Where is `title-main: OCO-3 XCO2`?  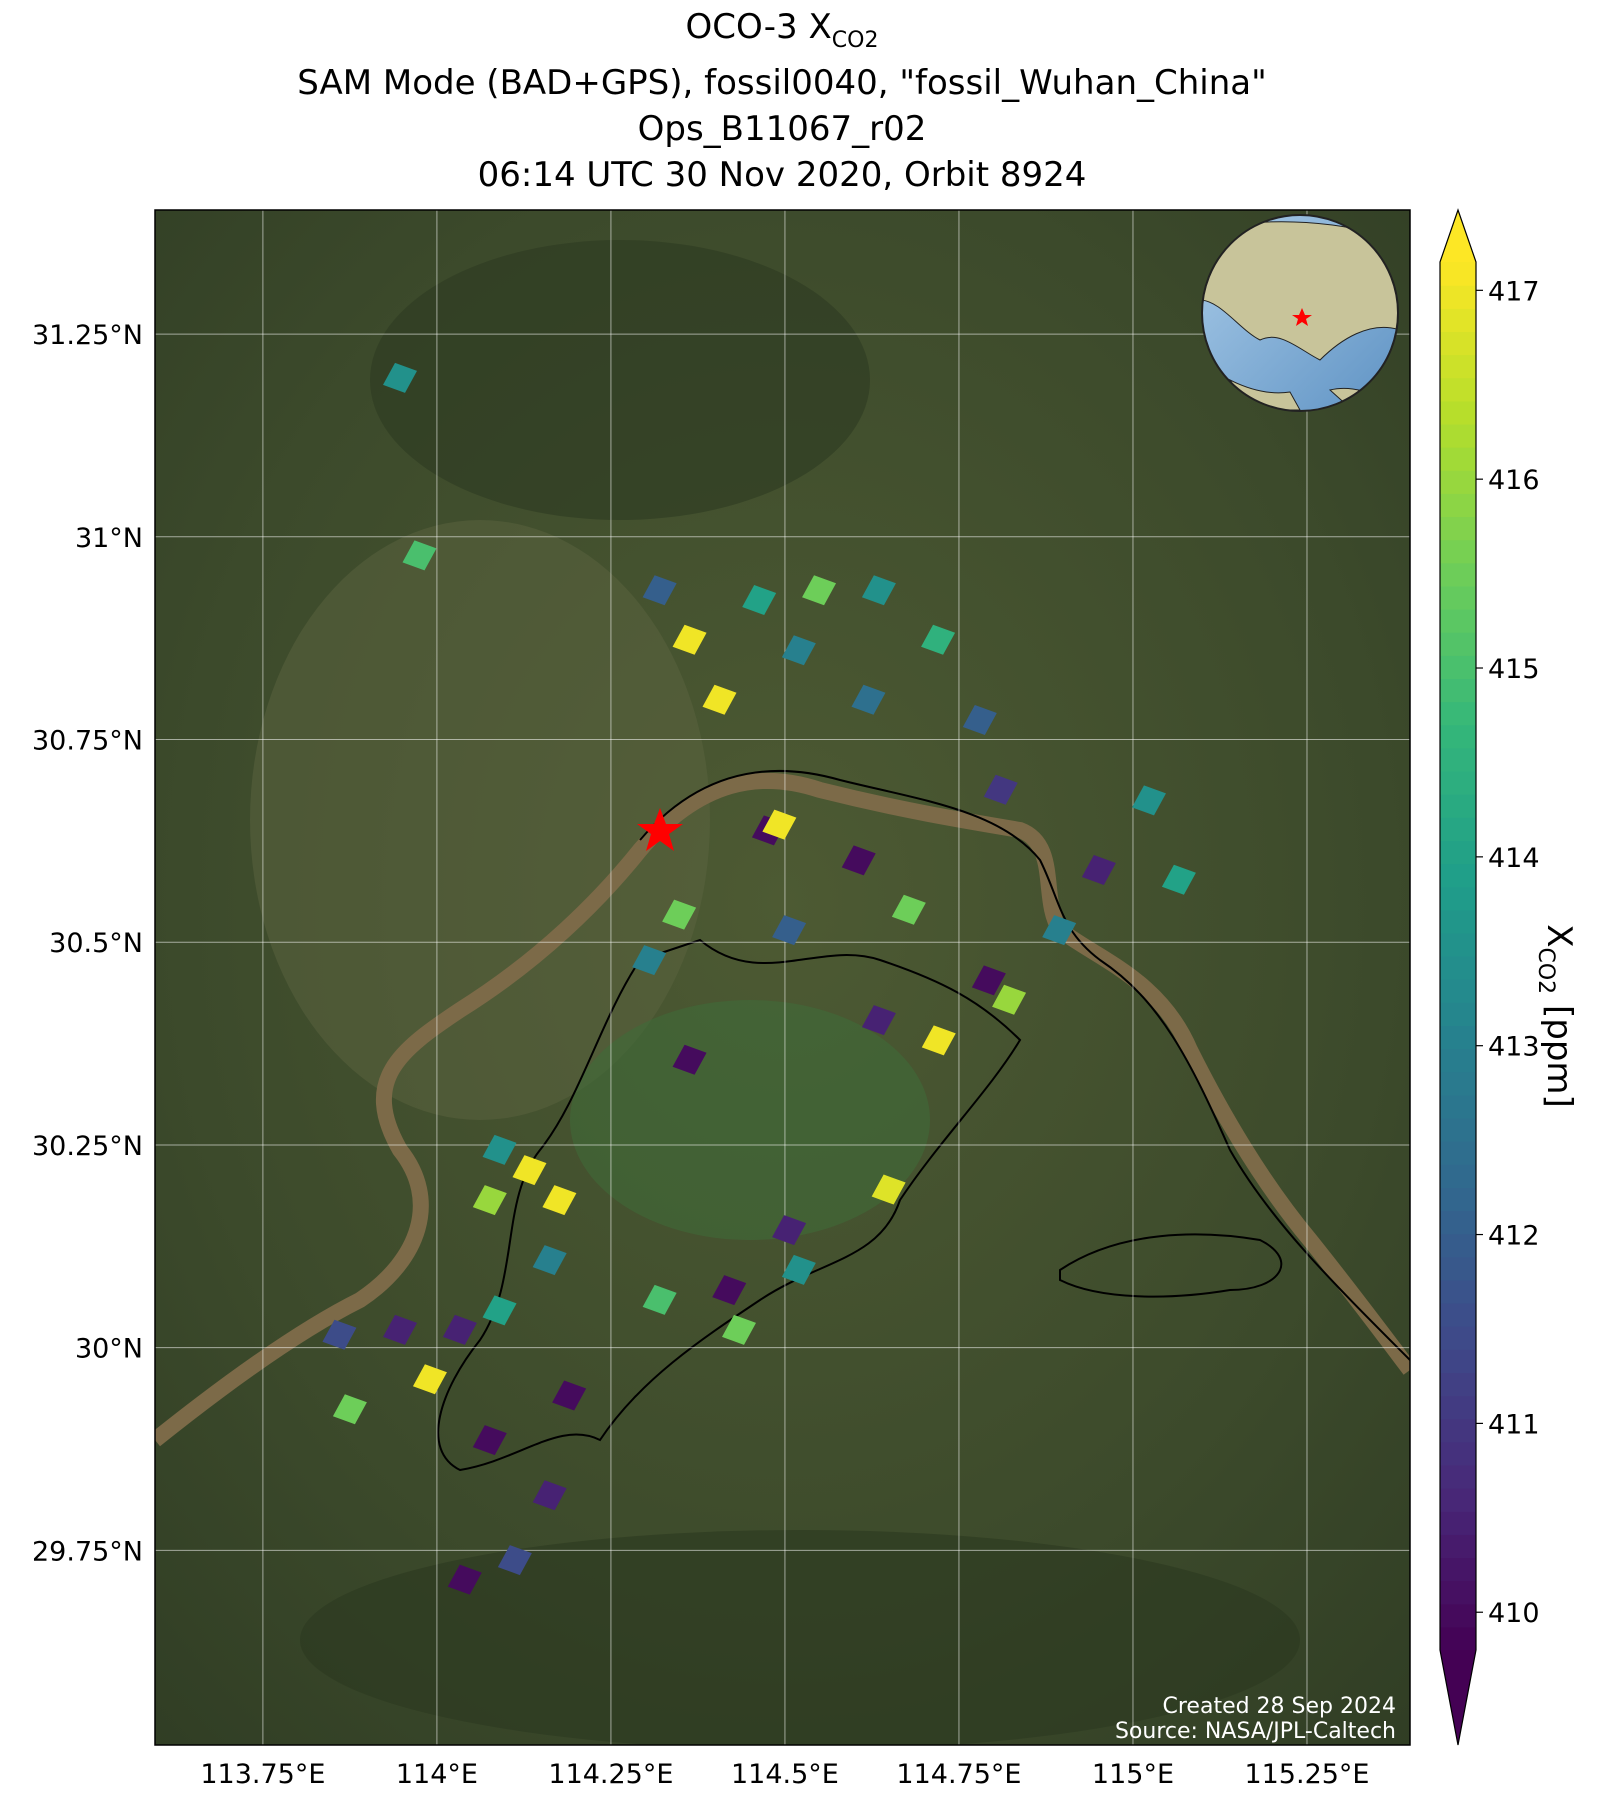 title-main: OCO-3 XCO2 is located at coordinates (782, 30).